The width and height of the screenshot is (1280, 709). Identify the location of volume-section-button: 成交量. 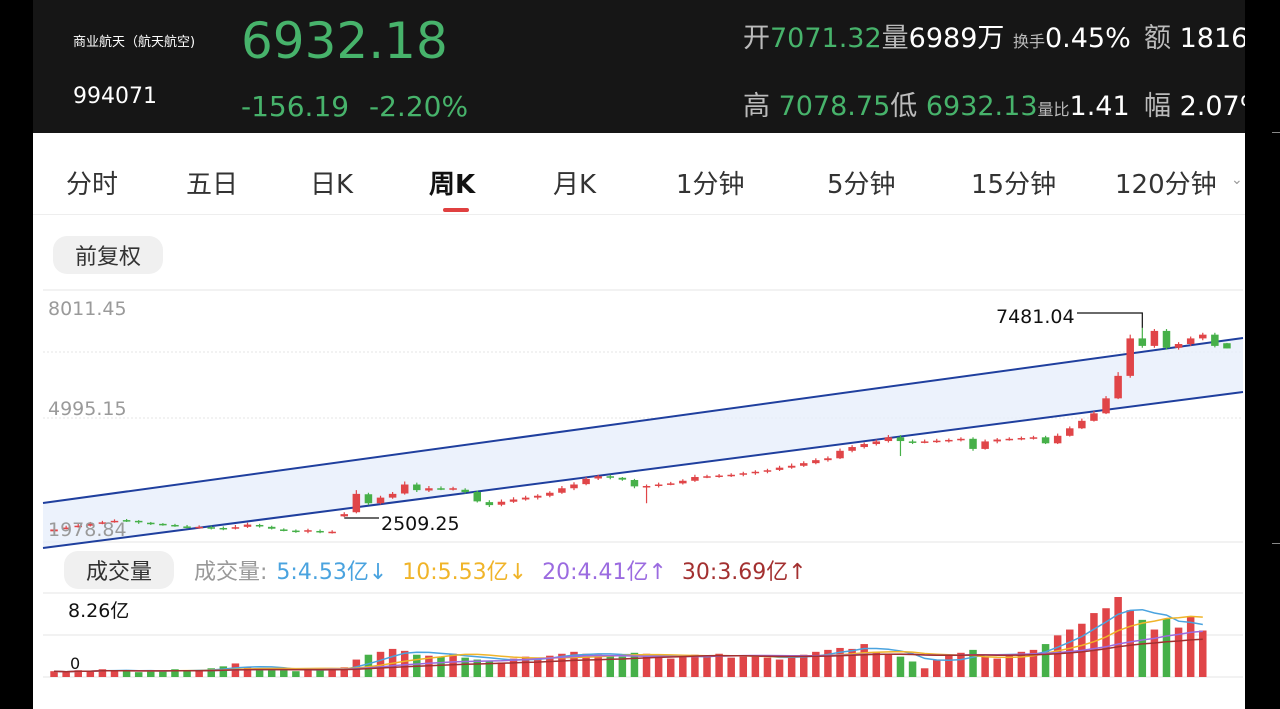
(119, 570).